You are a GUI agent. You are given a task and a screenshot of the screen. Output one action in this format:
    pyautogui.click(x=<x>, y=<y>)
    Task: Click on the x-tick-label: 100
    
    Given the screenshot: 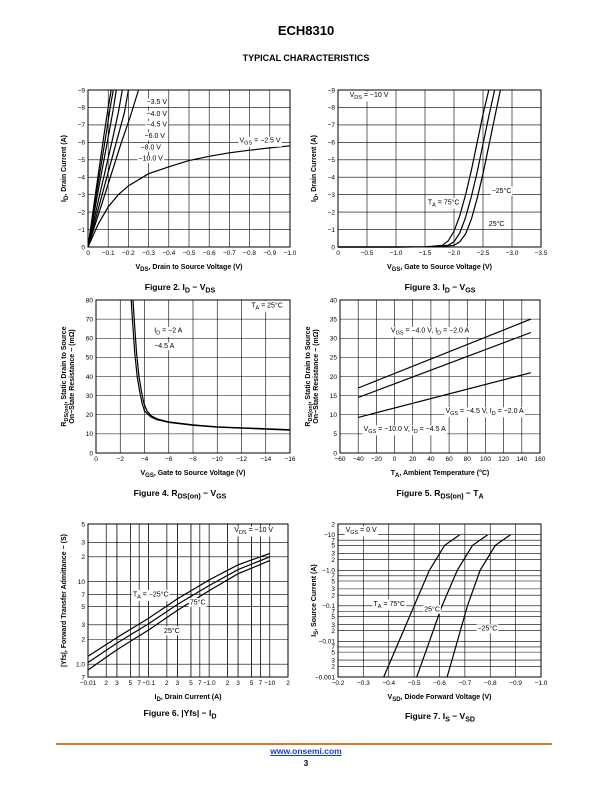 What is the action you would take?
    pyautogui.click(x=485, y=459)
    